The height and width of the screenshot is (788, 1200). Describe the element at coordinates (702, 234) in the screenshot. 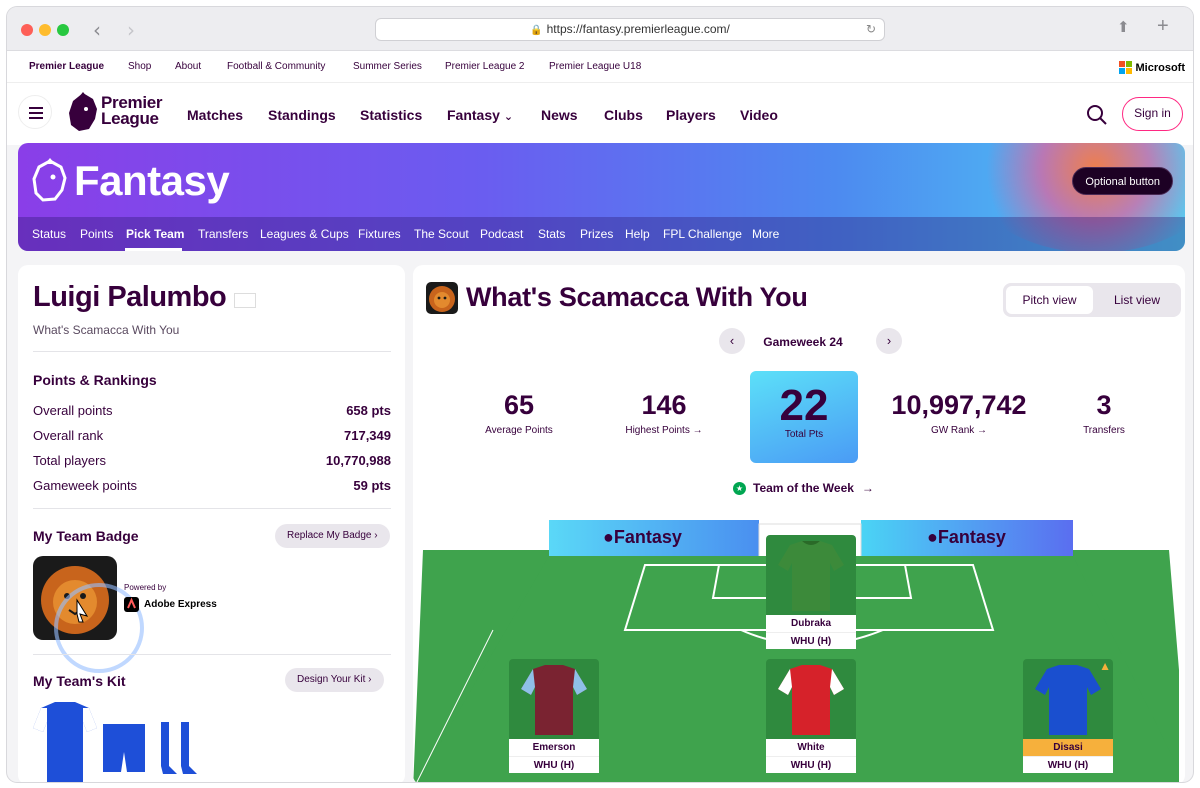

I see `tab-fpl-challenge: FPL Challenge` at that location.